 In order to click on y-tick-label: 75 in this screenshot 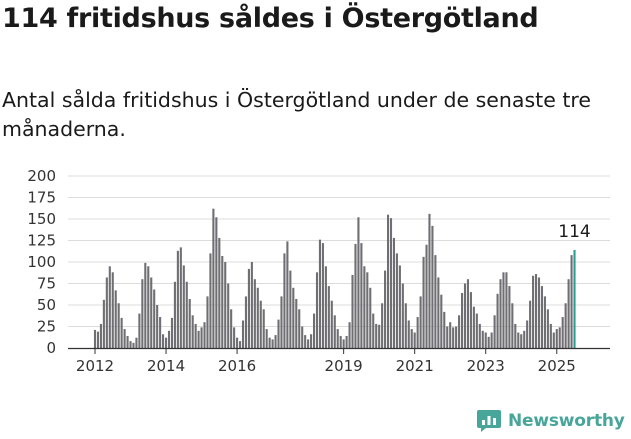, I will do `click(46, 284)`.